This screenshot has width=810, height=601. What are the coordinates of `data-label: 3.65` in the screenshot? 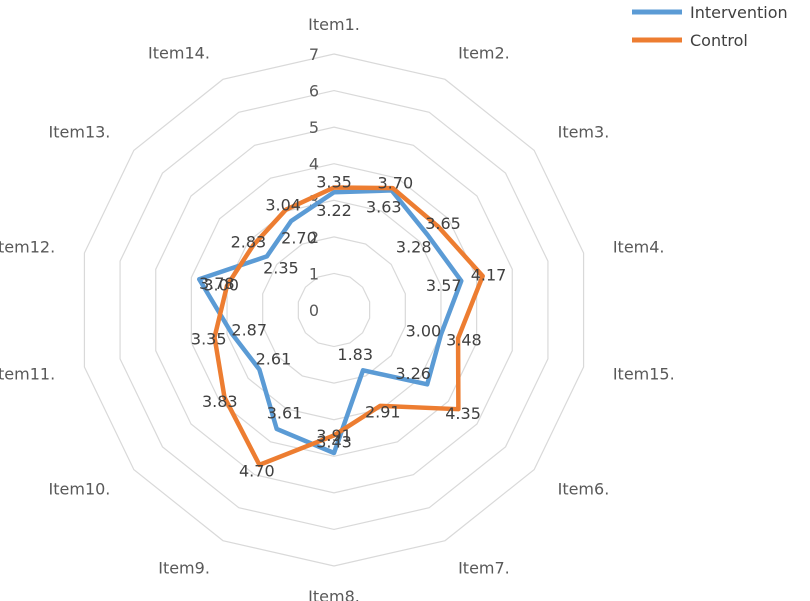 It's located at (443, 223).